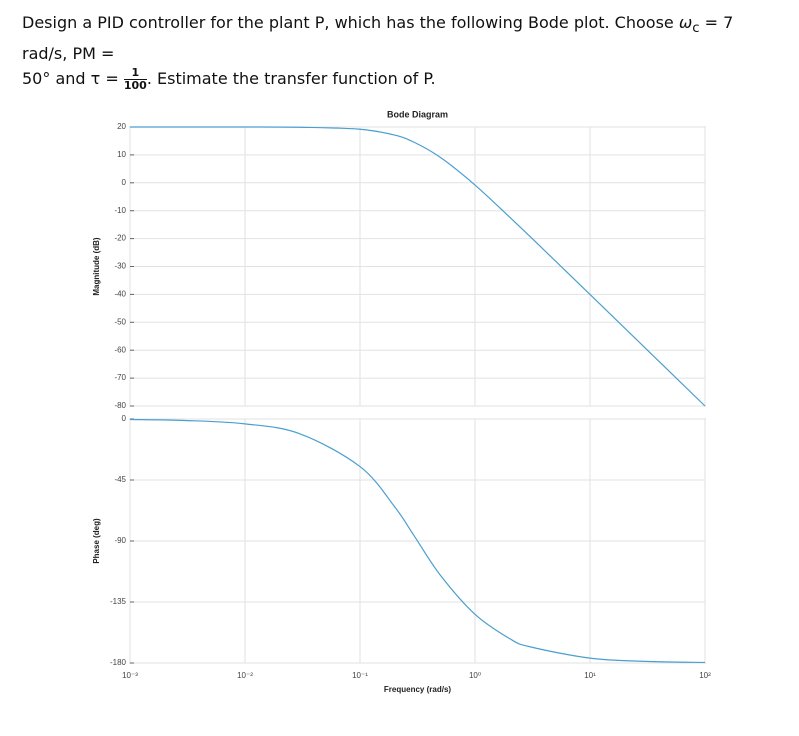 The width and height of the screenshot is (799, 736). What do you see at coordinates (705, 675) in the screenshot?
I see `x-tick-label: 10²` at bounding box center [705, 675].